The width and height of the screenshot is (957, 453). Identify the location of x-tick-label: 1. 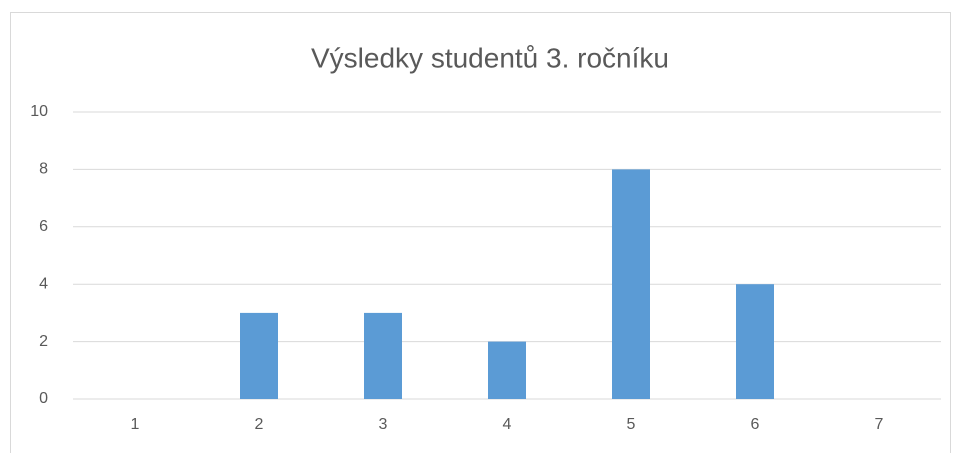
(135, 424).